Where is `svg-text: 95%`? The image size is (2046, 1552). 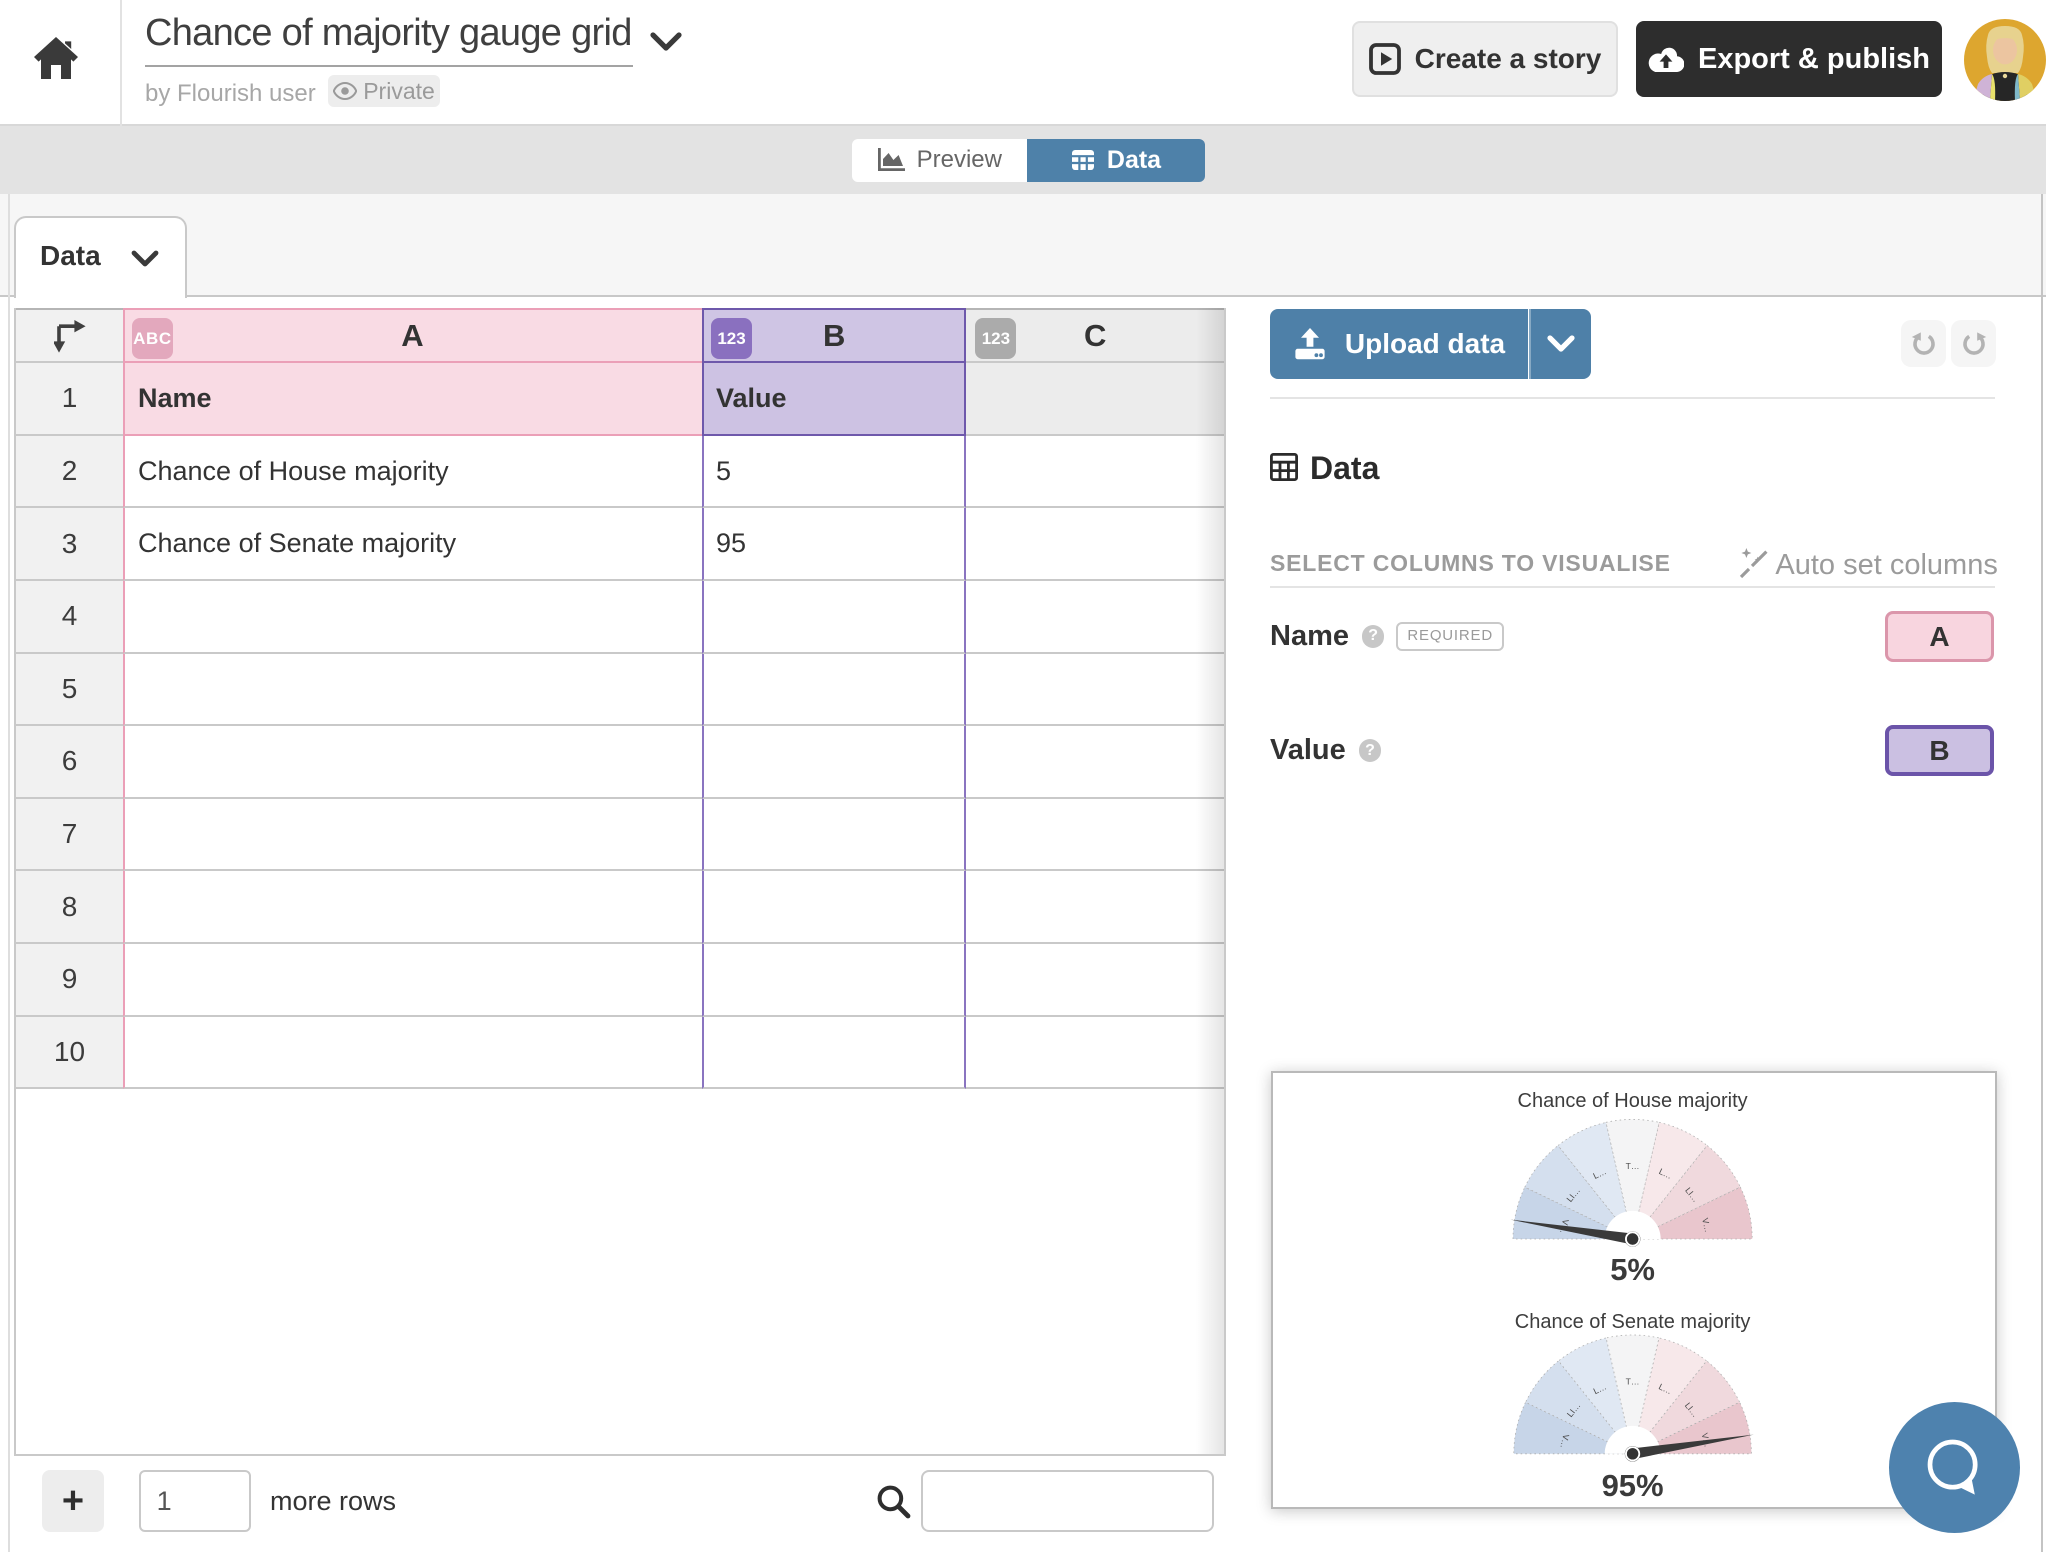 svg-text: 95% is located at coordinates (1632, 1485).